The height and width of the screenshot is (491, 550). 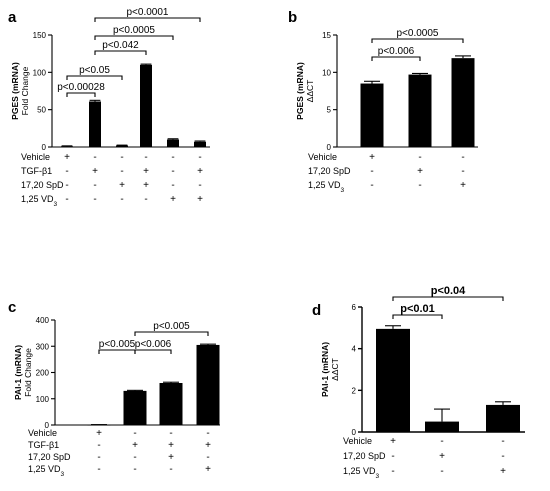 What do you see at coordinates (43, 346) in the screenshot?
I see `y-tick-label: 300` at bounding box center [43, 346].